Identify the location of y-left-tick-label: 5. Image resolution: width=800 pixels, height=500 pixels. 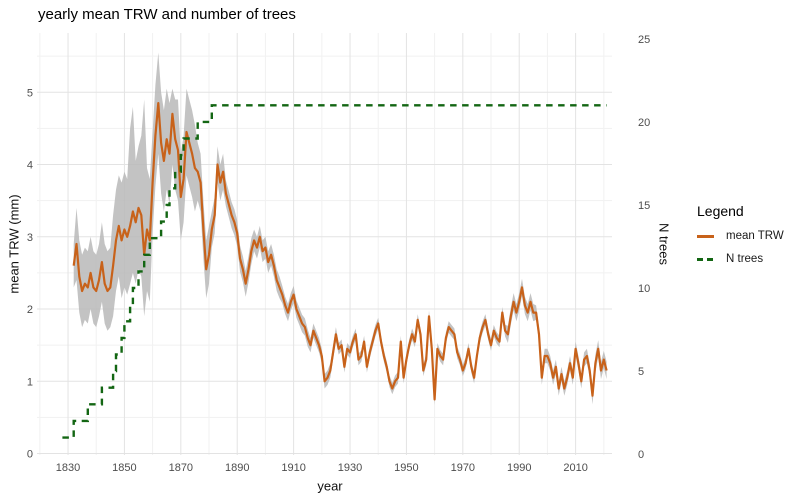
(30, 93).